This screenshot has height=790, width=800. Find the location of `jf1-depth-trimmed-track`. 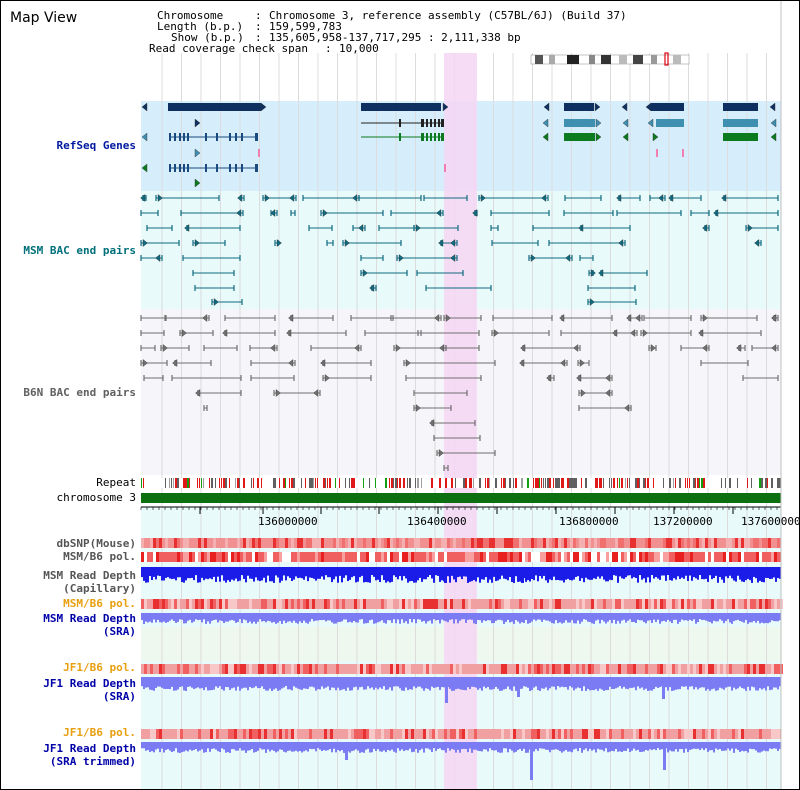

jf1-depth-trimmed-track is located at coordinates (461, 761).